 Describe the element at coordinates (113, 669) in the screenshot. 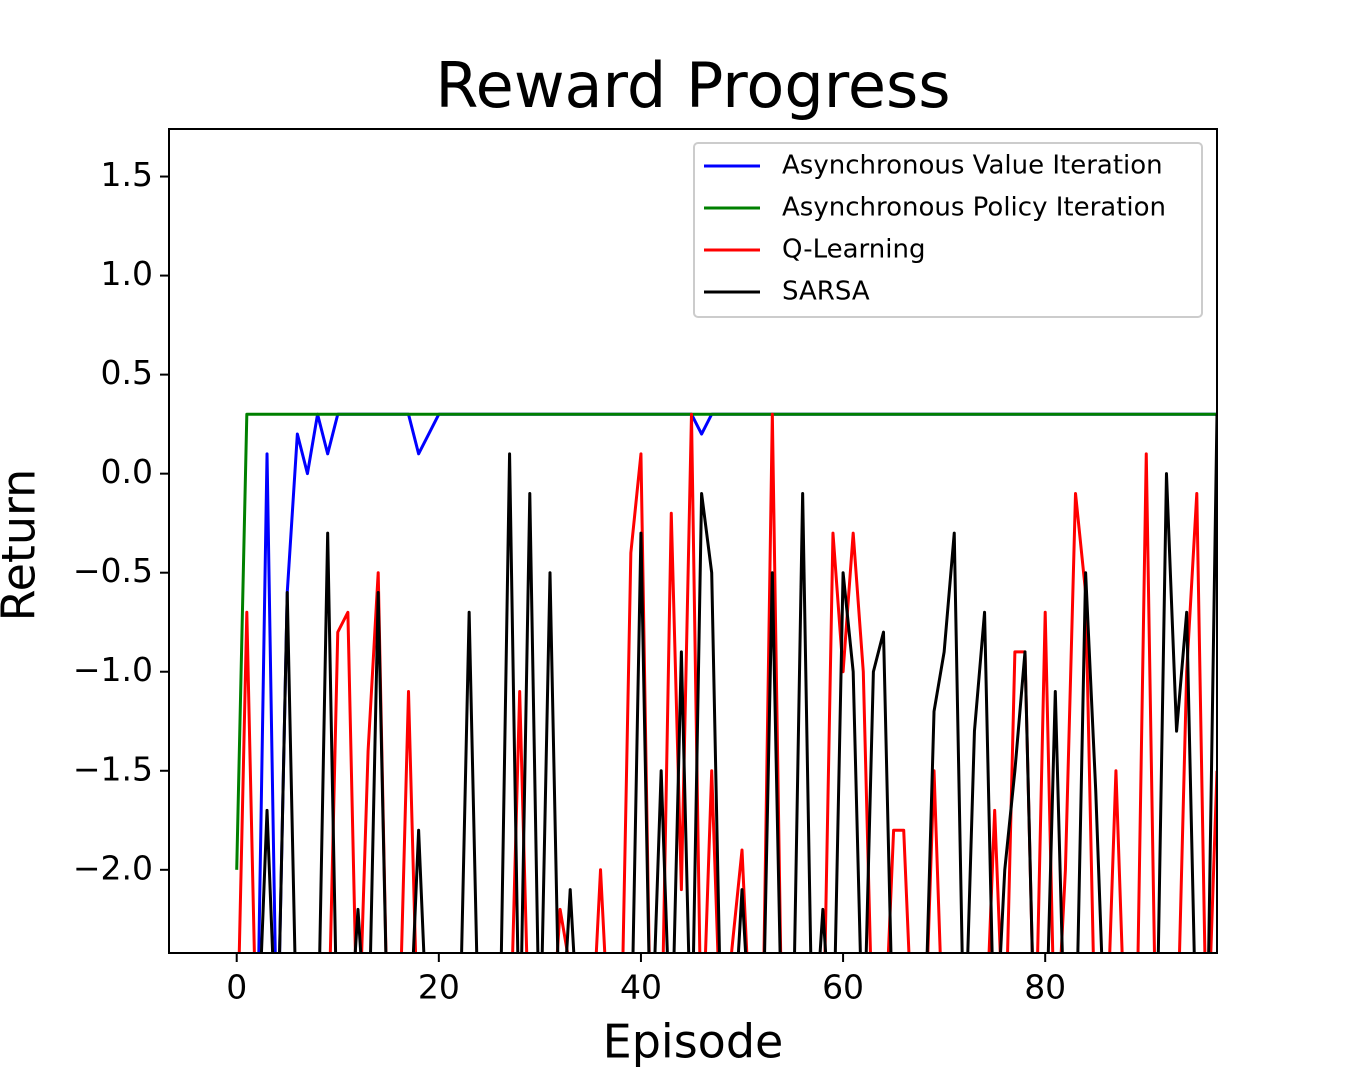

I see `y-tick-label: −1.0` at that location.